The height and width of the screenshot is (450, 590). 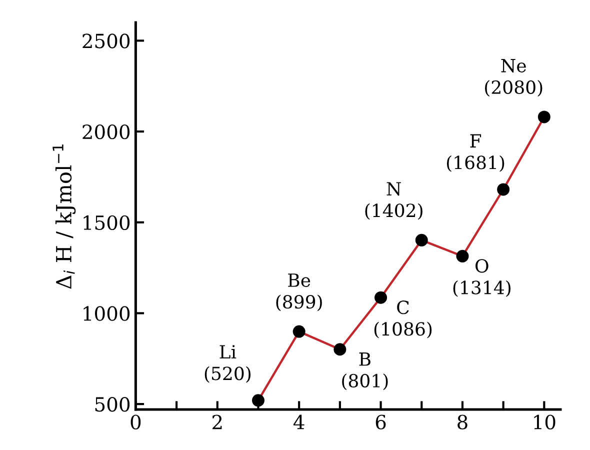 What do you see at coordinates (107, 222) in the screenshot?
I see `y-tick-label: 1500` at bounding box center [107, 222].